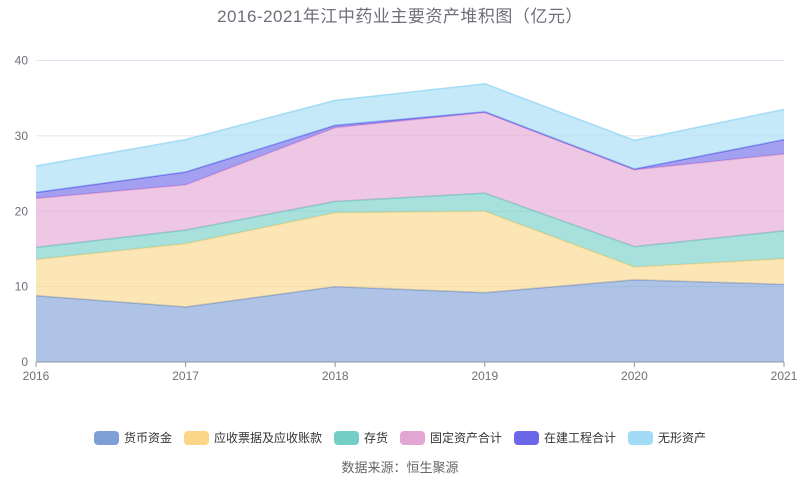  Describe the element at coordinates (400, 467) in the screenshot. I see `data-source-note: 数据来源：恒生聚源` at that location.